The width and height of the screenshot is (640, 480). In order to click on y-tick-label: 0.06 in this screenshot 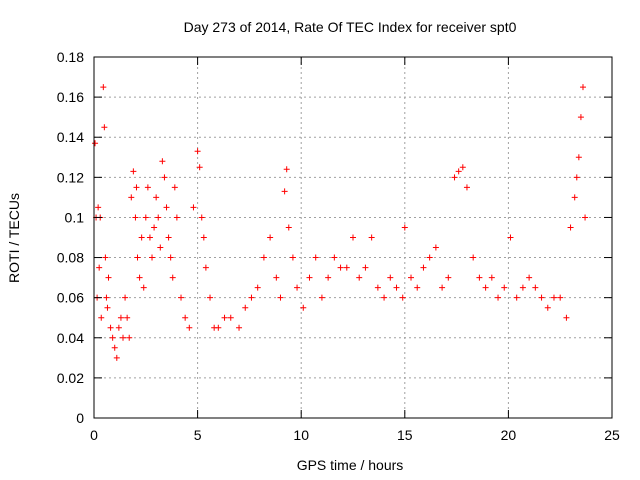, I will do `click(70, 298)`.